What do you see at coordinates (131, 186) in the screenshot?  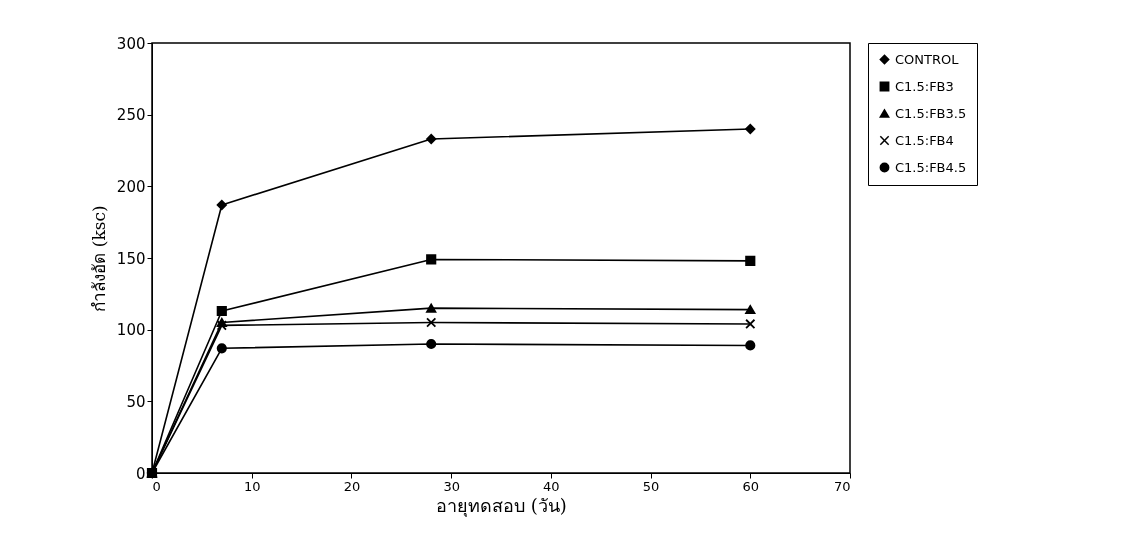 I see `y-tick-label: 200` at bounding box center [131, 186].